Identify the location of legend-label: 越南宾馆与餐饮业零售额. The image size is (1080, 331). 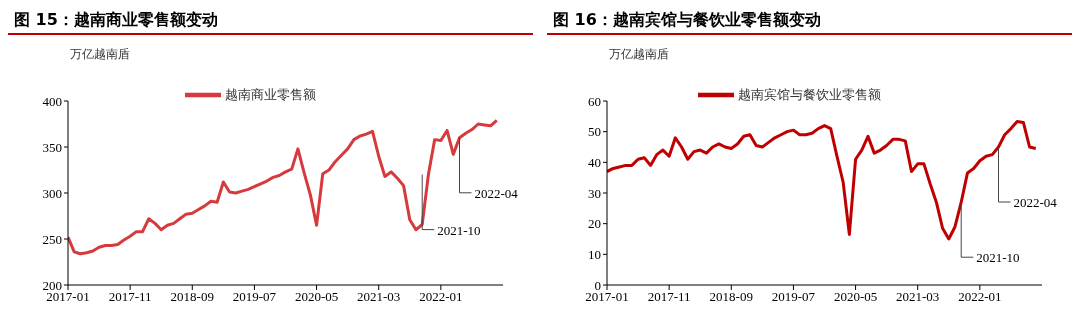
(809, 94).